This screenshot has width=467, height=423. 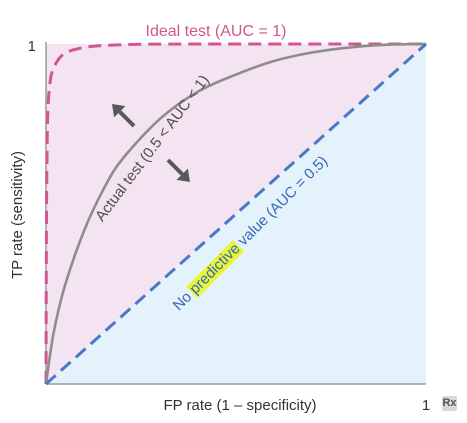 I want to click on y-axis-label: TP rate (sensitivity), so click(x=17, y=215).